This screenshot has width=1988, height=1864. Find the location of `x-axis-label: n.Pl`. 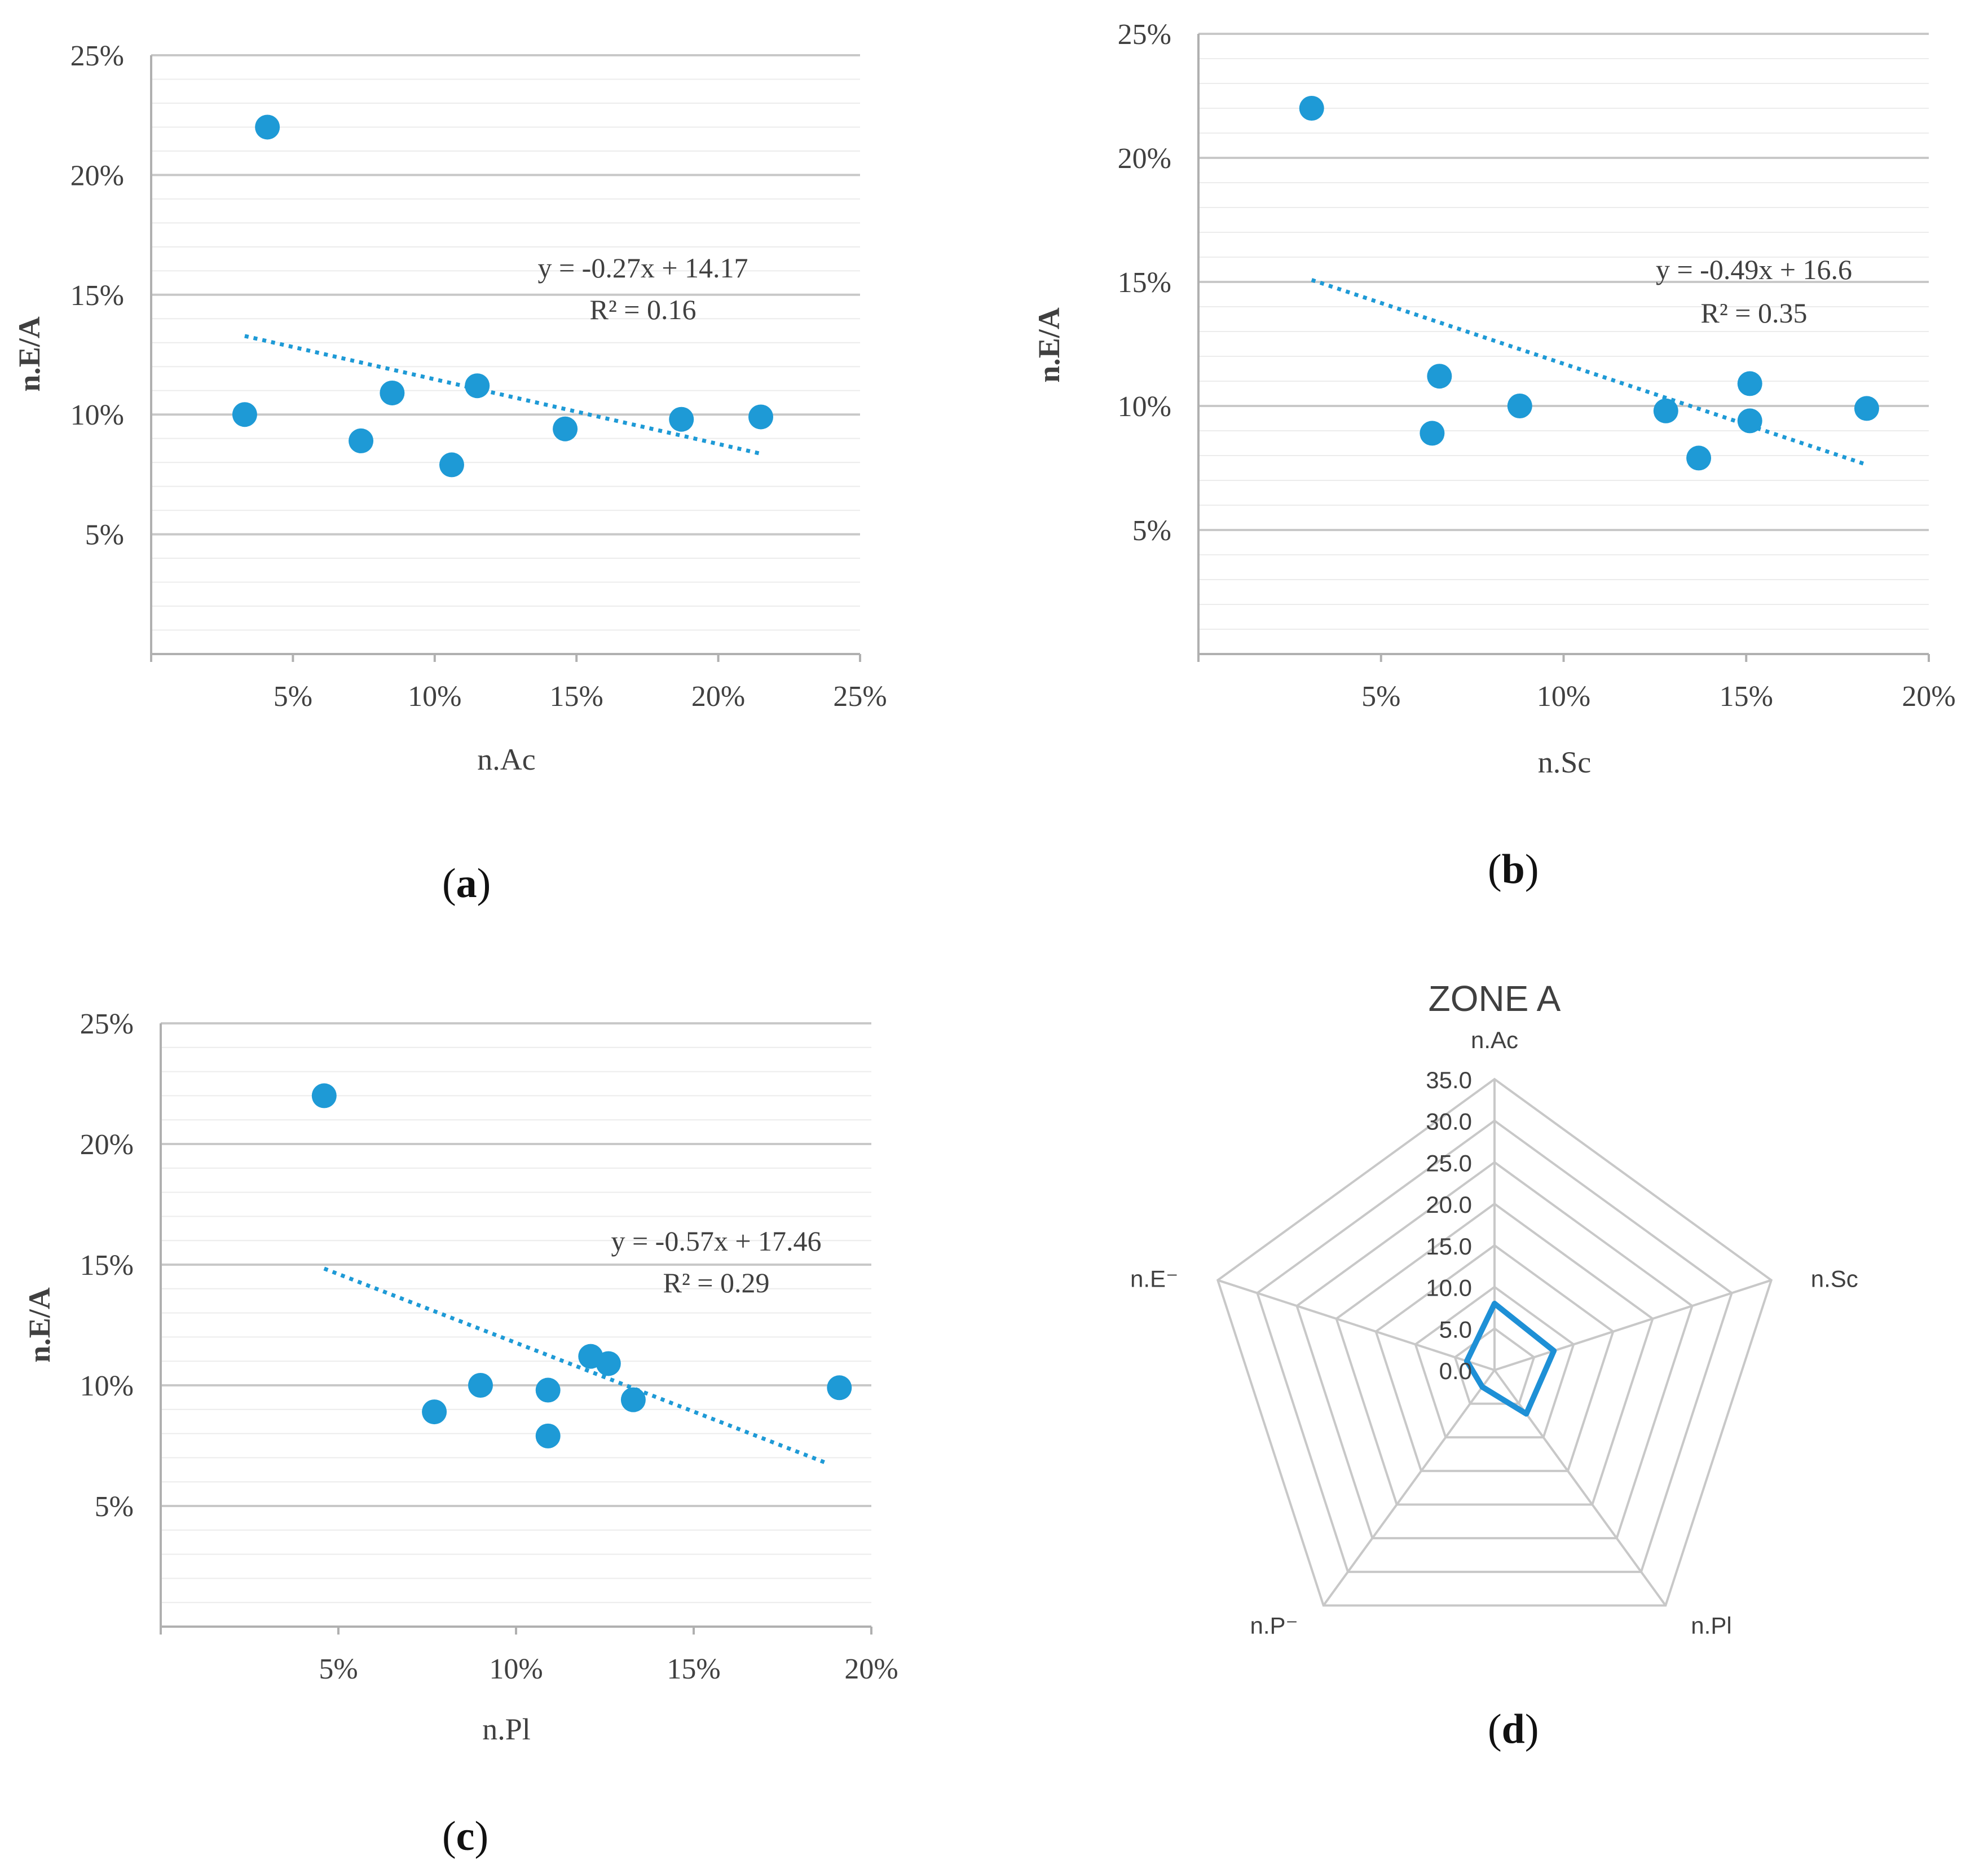

x-axis-label: n.Pl is located at coordinates (506, 1729).